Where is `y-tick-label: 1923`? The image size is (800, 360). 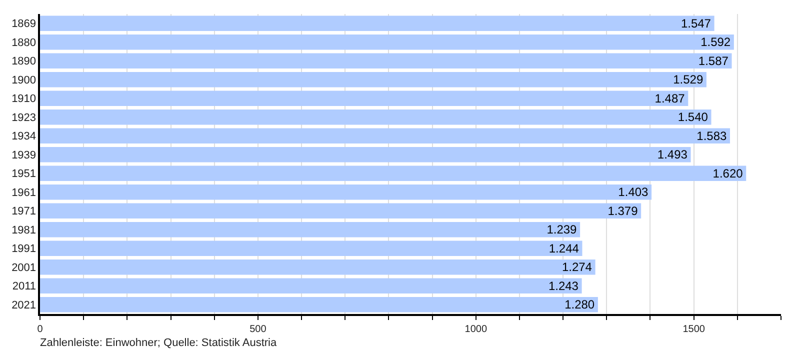
y-tick-label: 1923 is located at coordinates (24, 118).